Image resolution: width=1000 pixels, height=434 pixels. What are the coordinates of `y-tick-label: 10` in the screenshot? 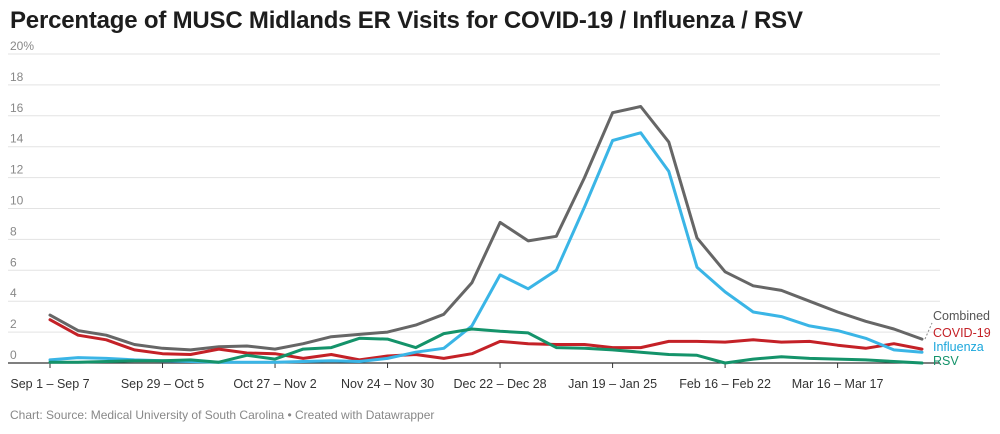 It's located at (17, 201).